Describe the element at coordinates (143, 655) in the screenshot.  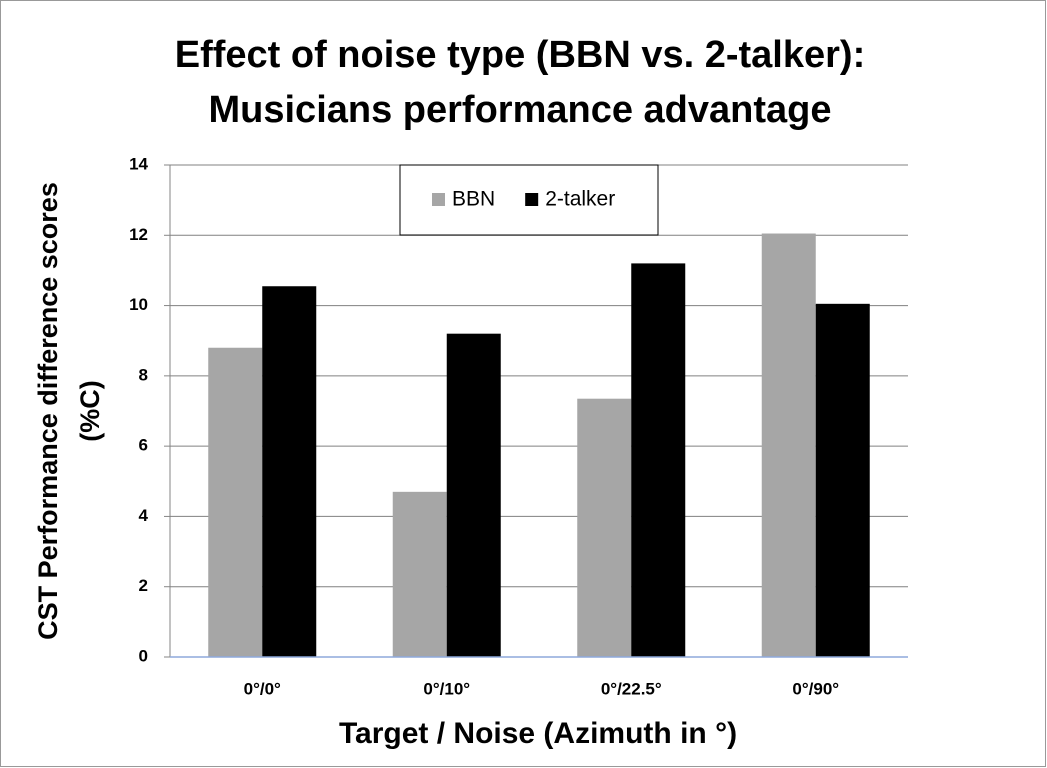
I see `y-tick-label: 0` at that location.